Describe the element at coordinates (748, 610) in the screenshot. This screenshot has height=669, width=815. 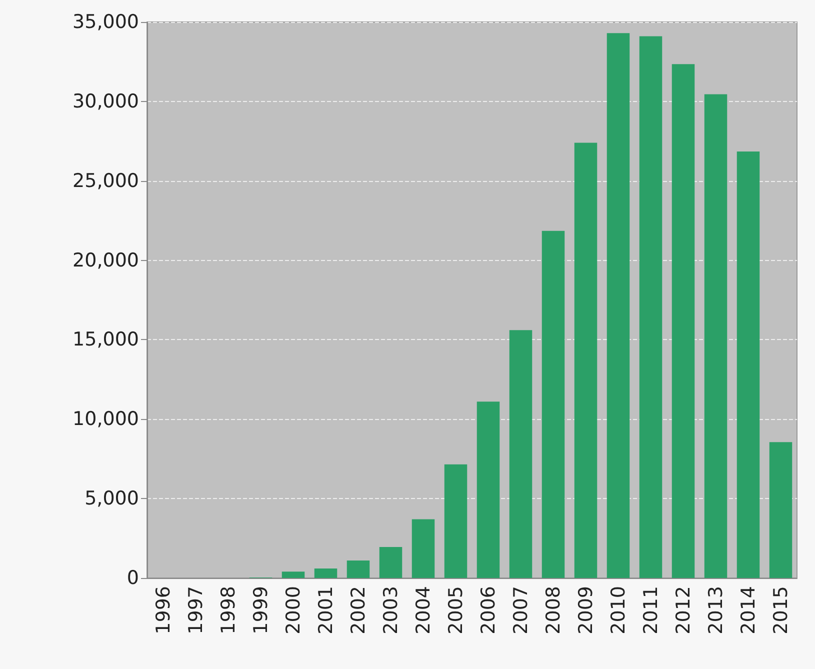
I see `x-tick-label: 2014` at that location.